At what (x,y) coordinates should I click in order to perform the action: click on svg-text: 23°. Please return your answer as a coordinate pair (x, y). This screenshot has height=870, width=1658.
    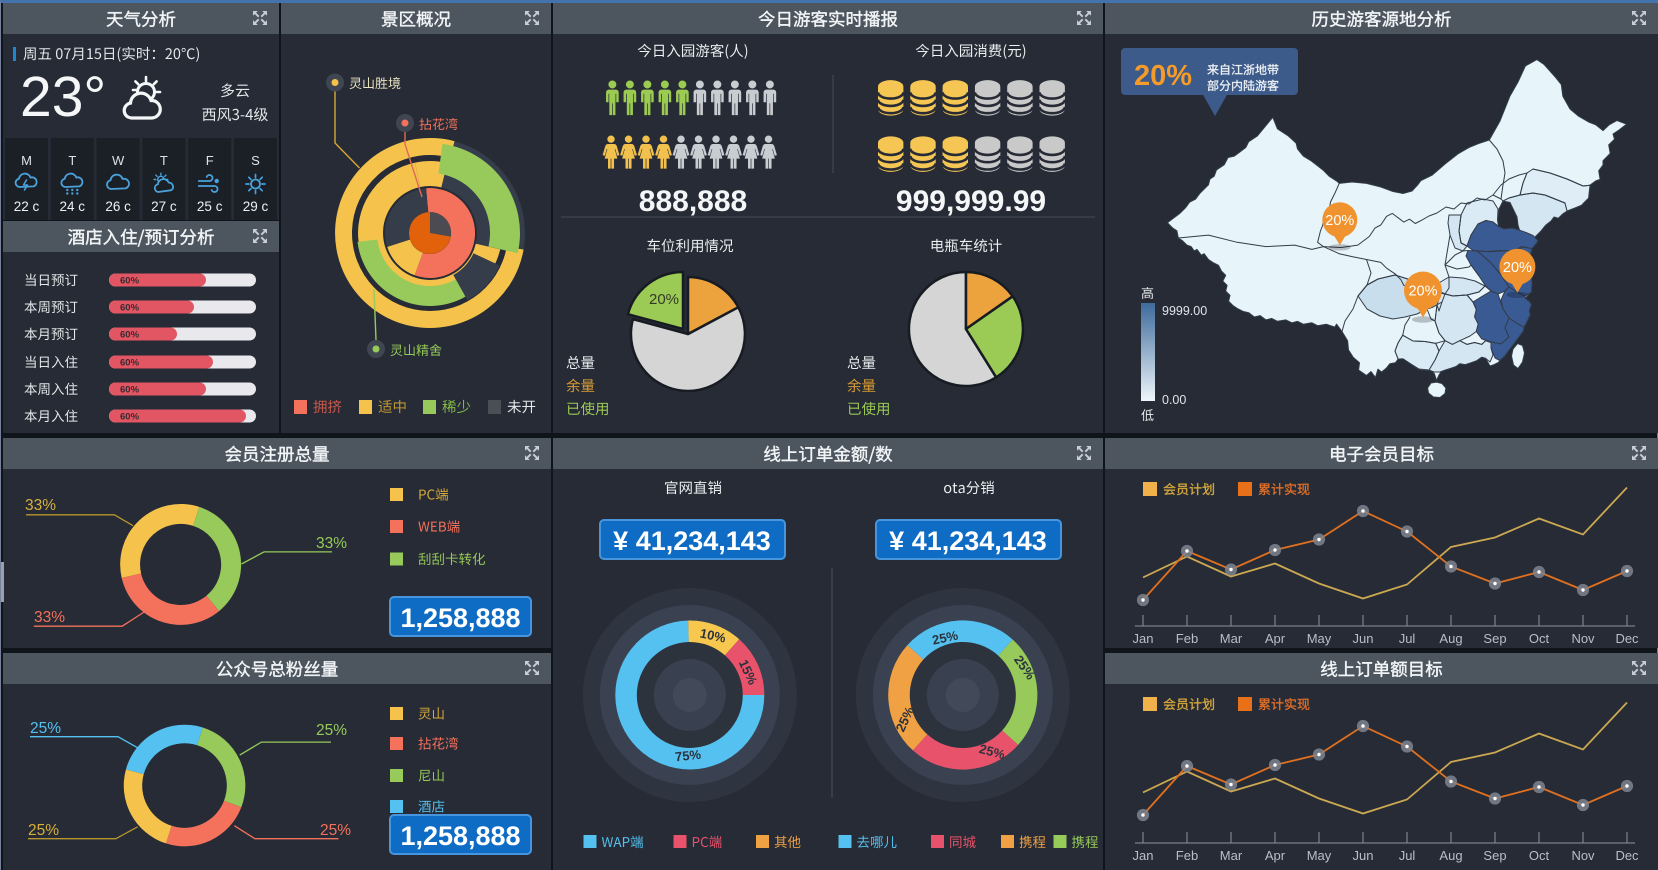
    Looking at the image, I should click on (63, 97).